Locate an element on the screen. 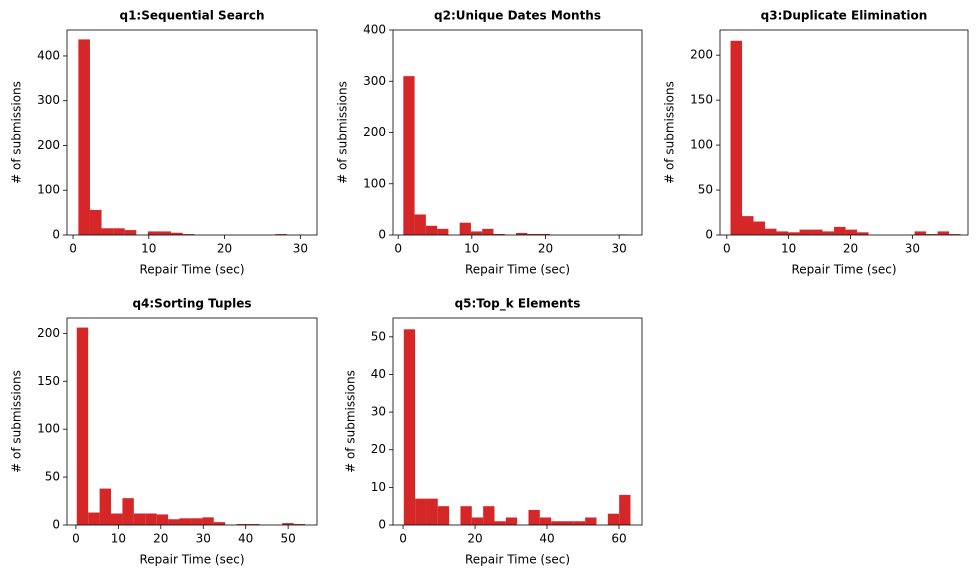  x-tick-label: 60 is located at coordinates (618, 539).